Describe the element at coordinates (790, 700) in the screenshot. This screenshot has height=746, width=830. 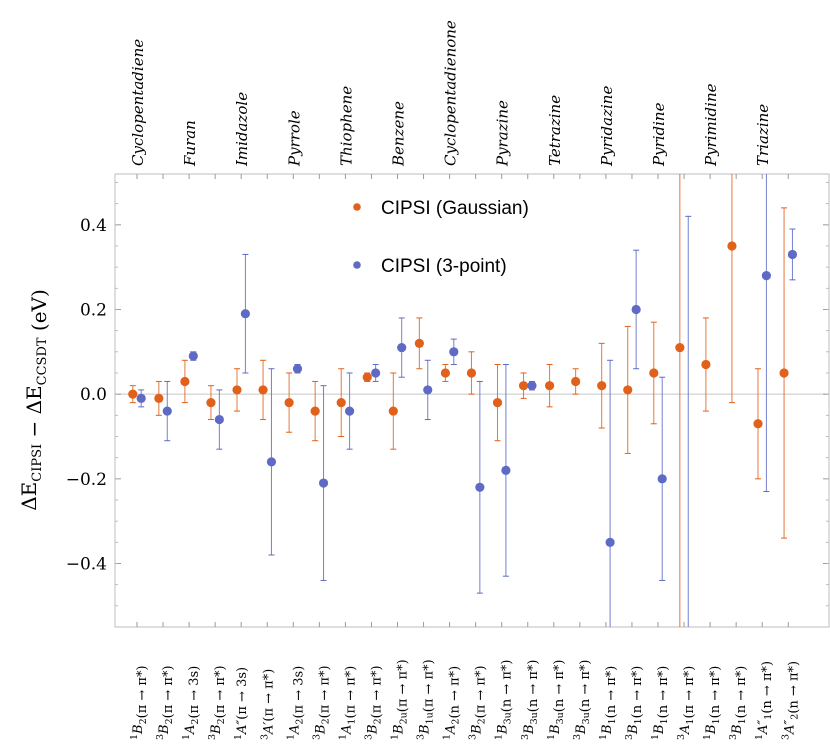
I see `transition-label: 3A″2(n → π*)` at that location.